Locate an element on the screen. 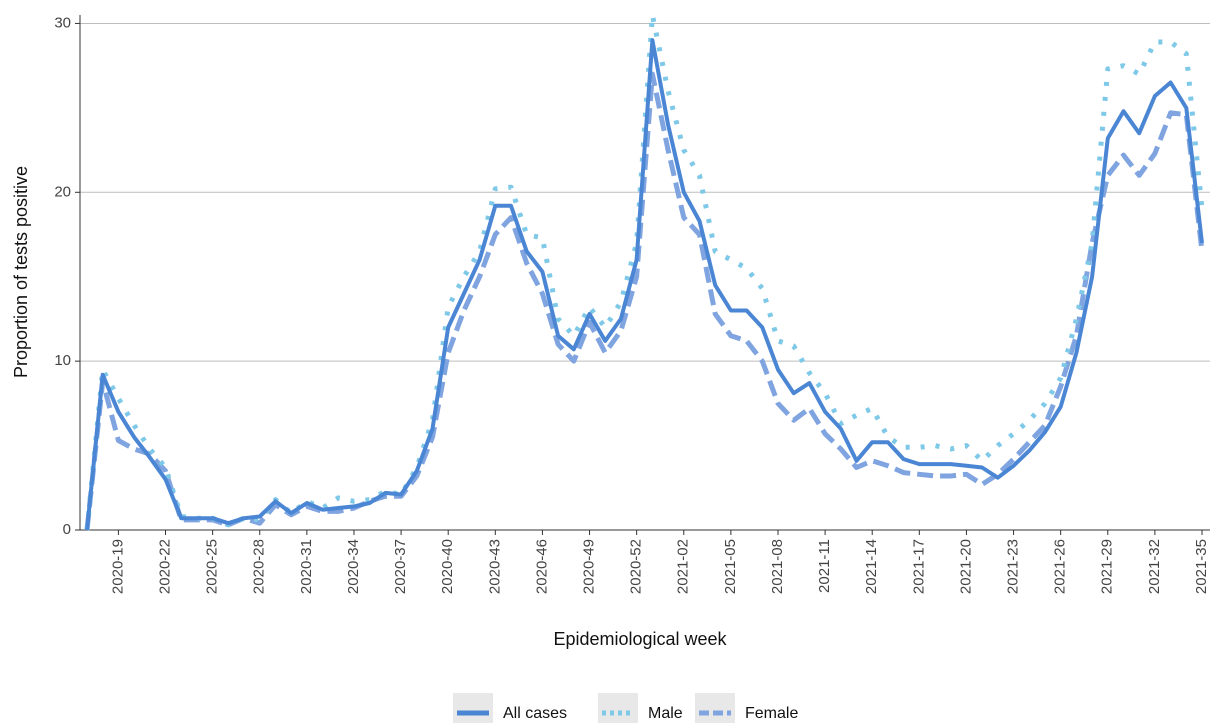 The image size is (1212, 724). y-tick-label: 0 is located at coordinates (67, 529).